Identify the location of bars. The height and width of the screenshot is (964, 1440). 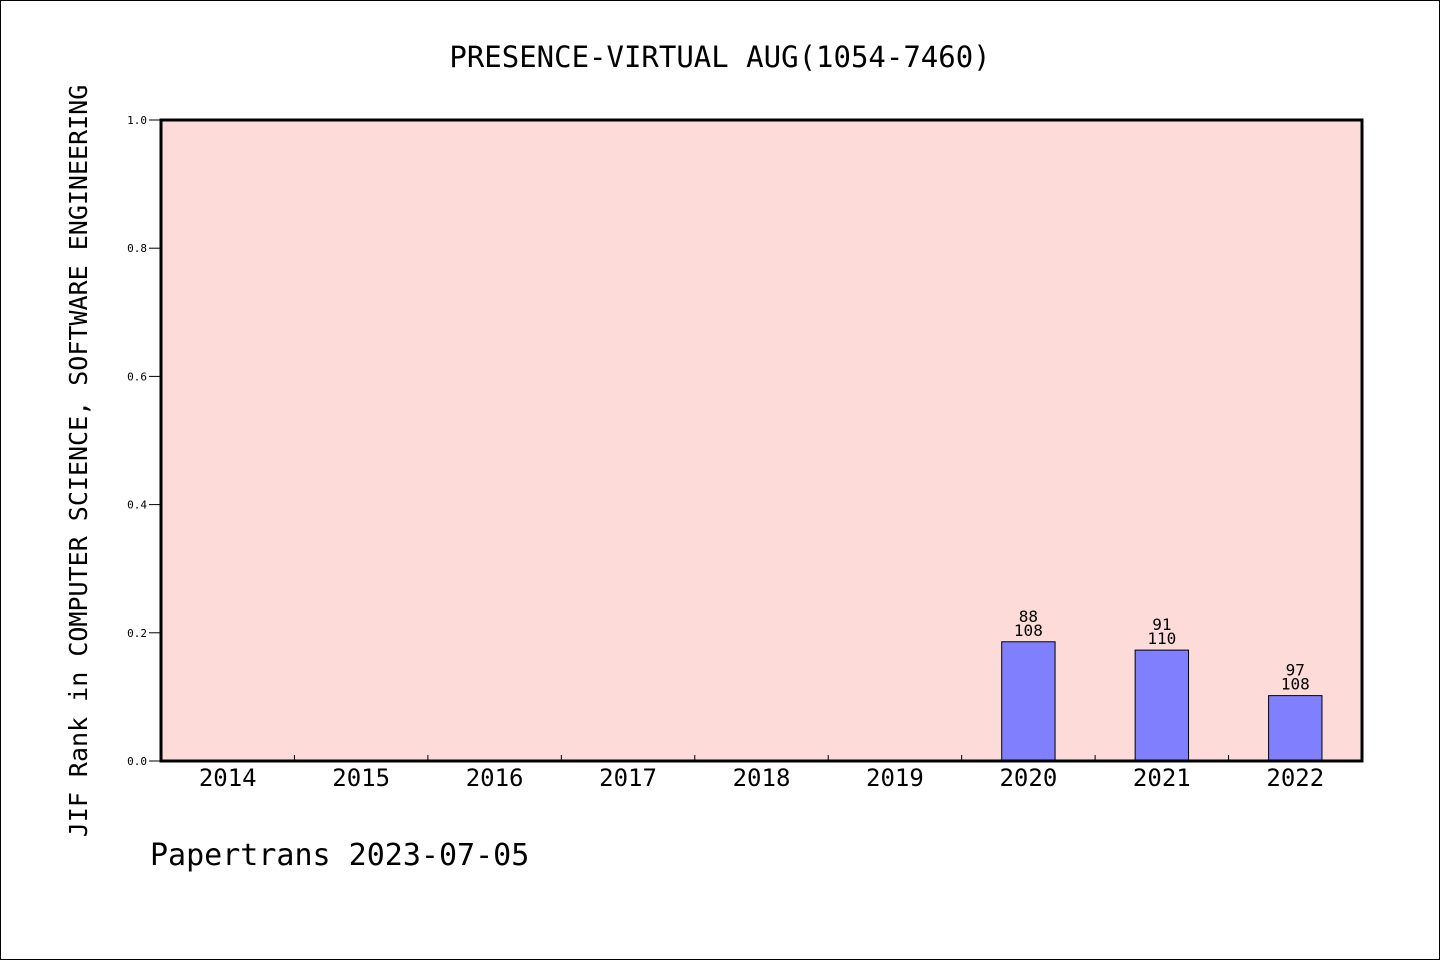
(1162, 701).